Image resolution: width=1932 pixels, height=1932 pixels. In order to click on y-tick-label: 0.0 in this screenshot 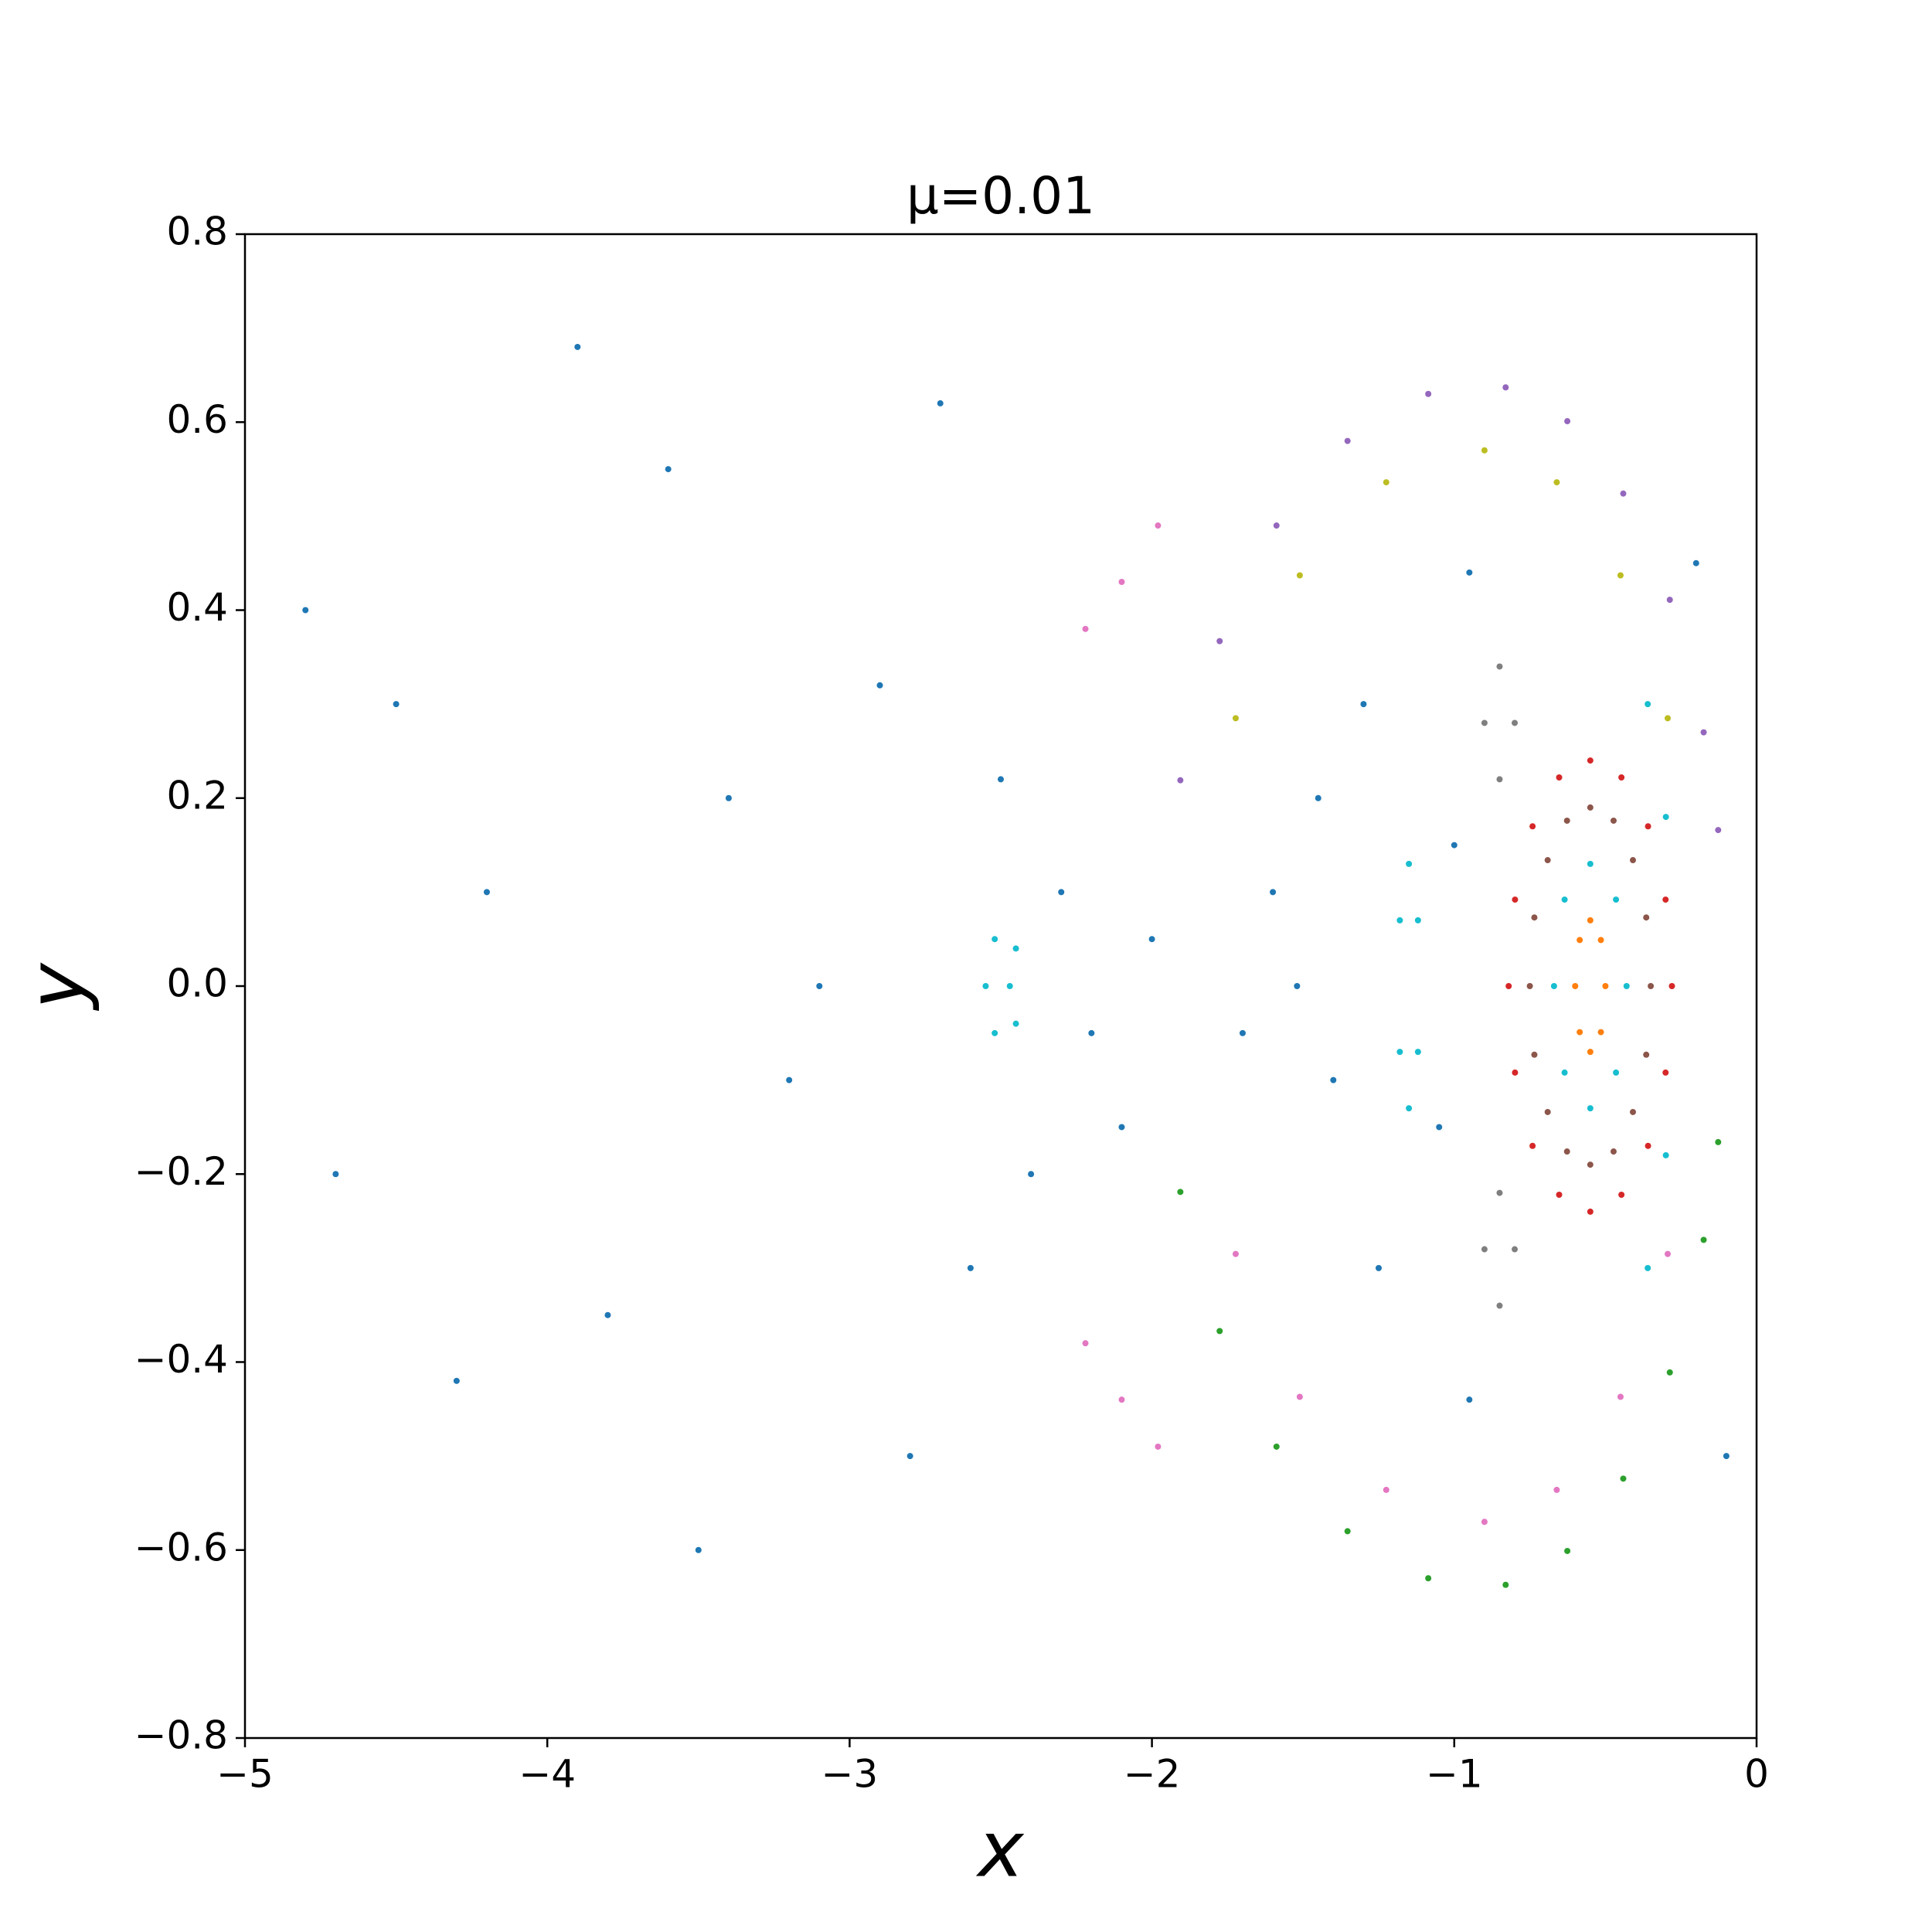, I will do `click(197, 984)`.